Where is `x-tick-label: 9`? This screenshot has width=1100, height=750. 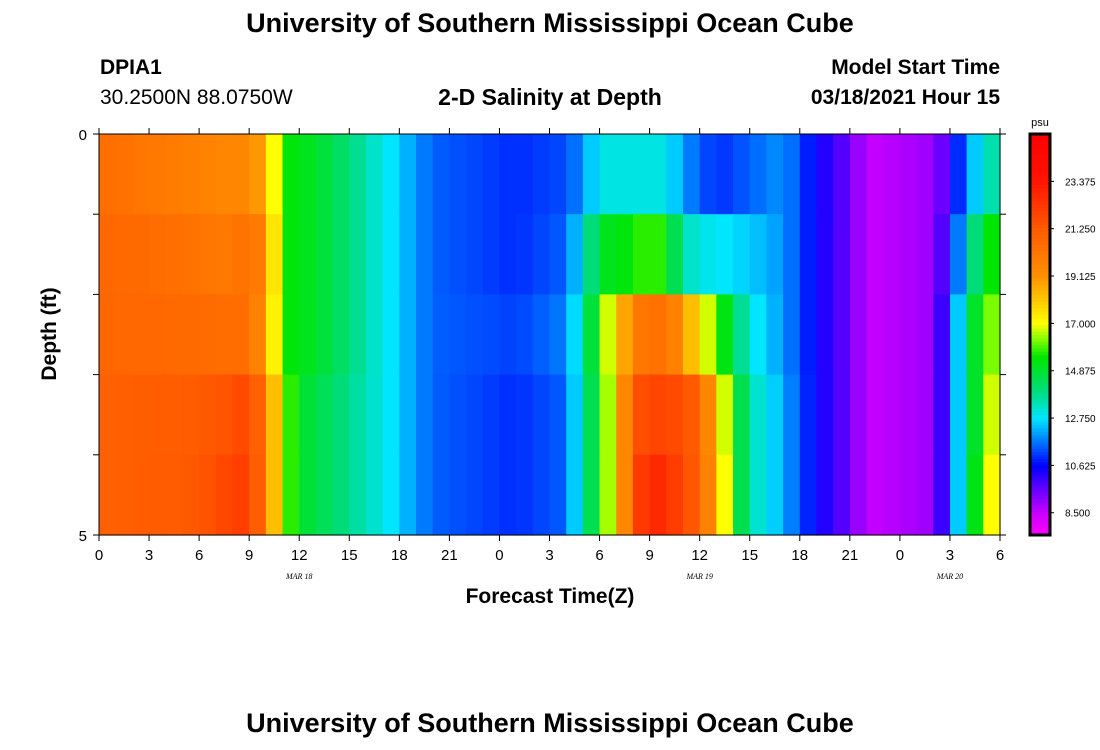
x-tick-label: 9 is located at coordinates (249, 555).